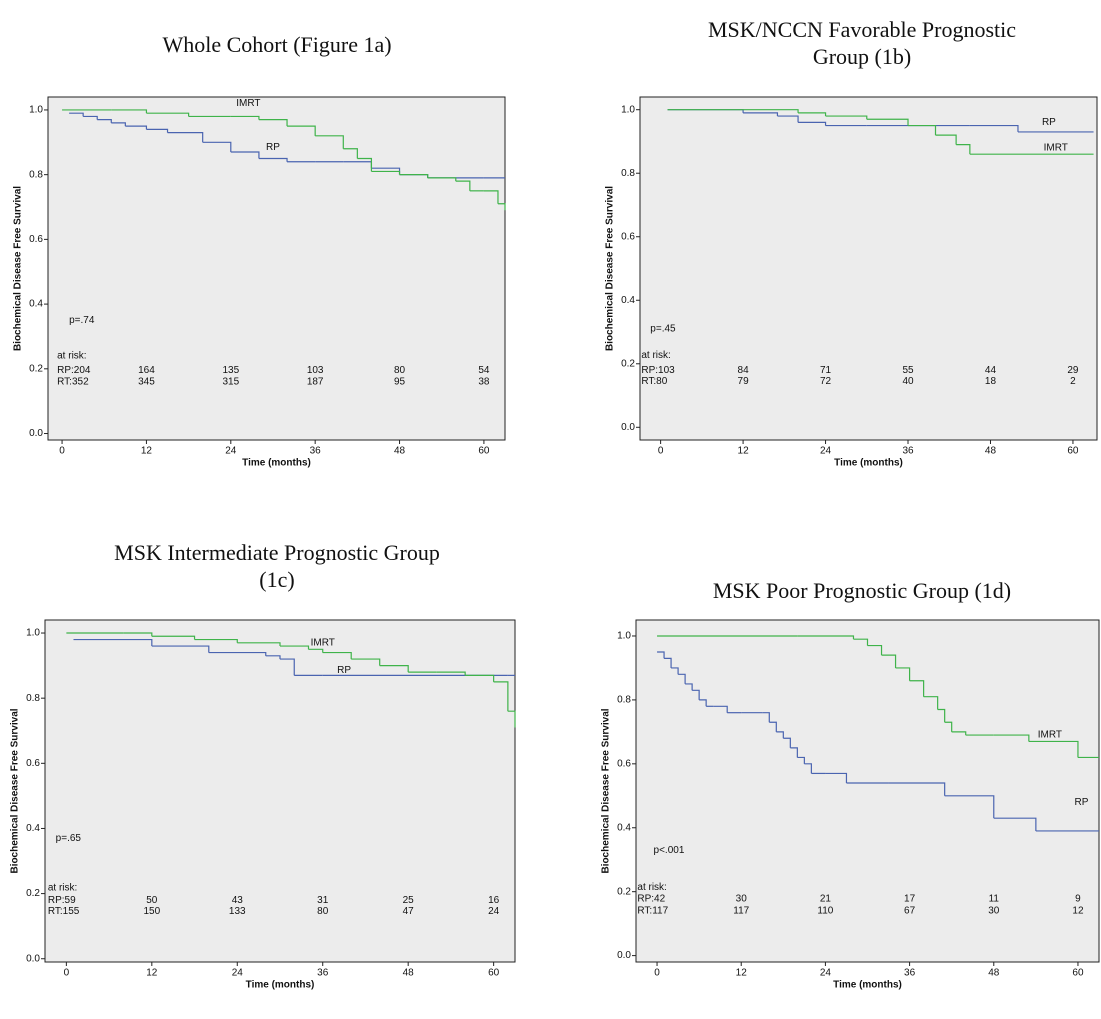 Image resolution: width=1101 pixels, height=1019 pixels. What do you see at coordinates (484, 381) in the screenshot?
I see `at-risk-count: 38` at bounding box center [484, 381].